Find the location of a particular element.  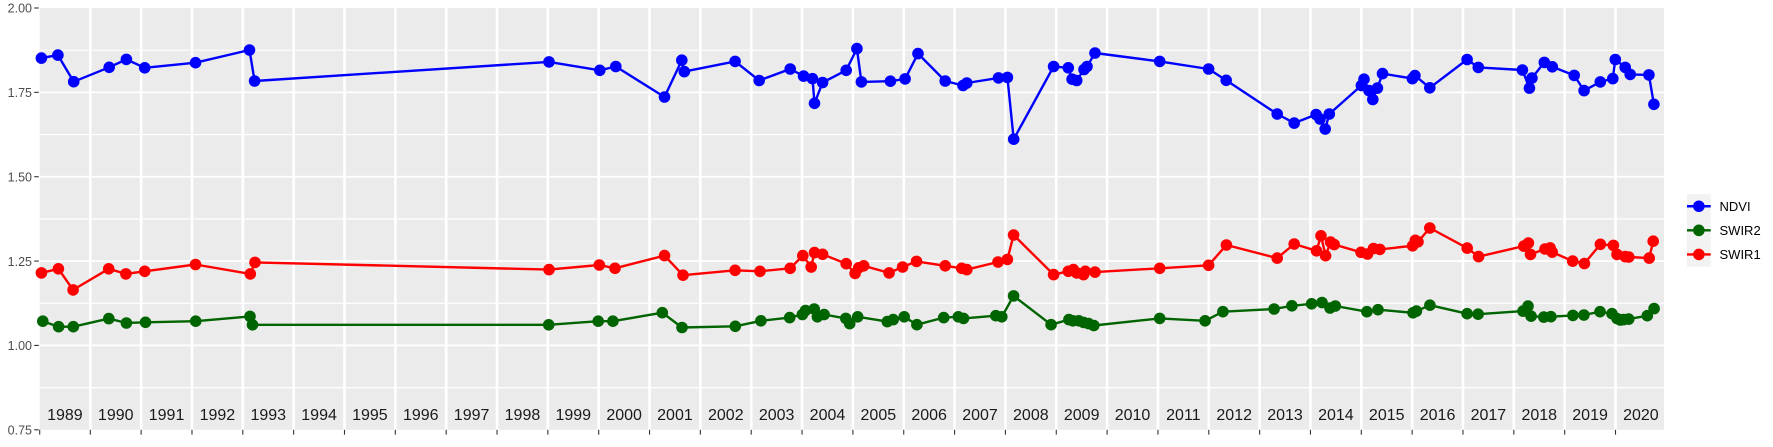

svg-text: 2.00 is located at coordinates (20, 9).